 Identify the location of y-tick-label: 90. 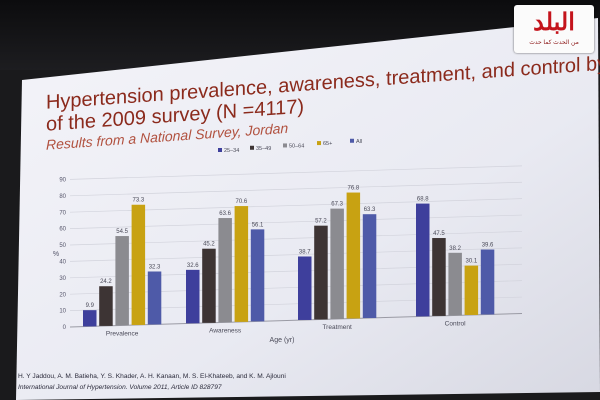
(62, 181).